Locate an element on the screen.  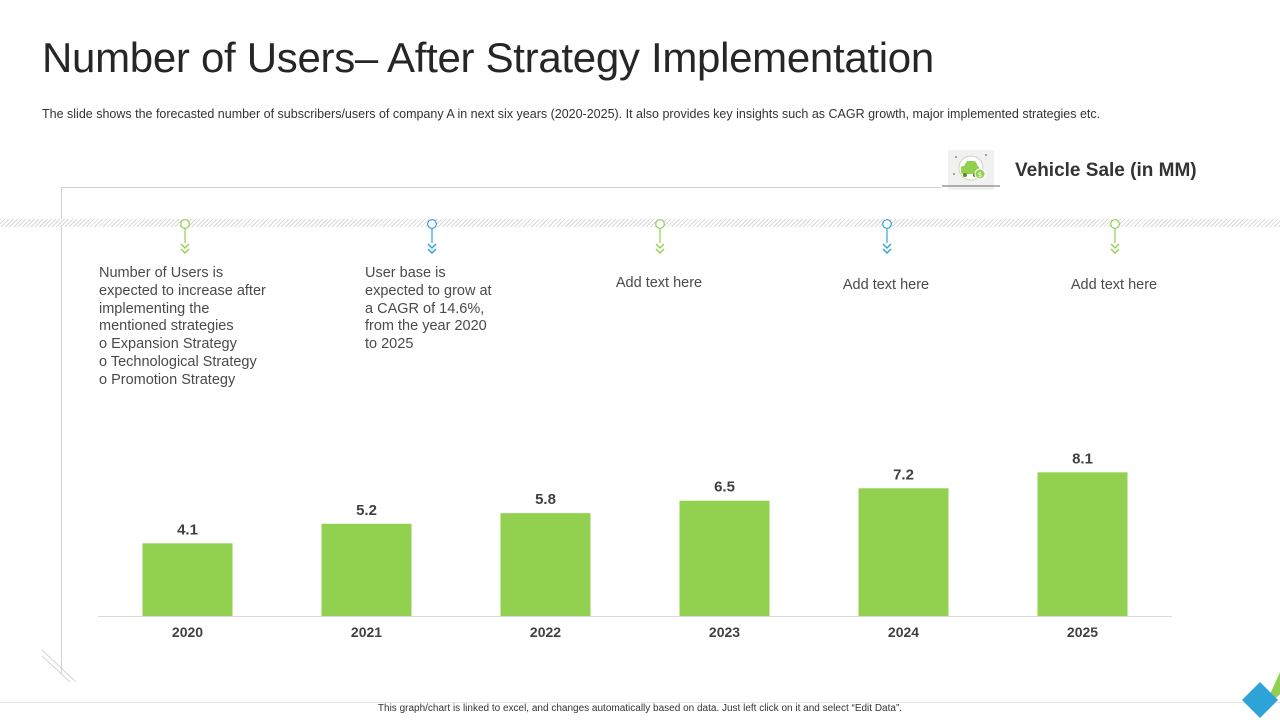
timeline-band is located at coordinates (640, 223).